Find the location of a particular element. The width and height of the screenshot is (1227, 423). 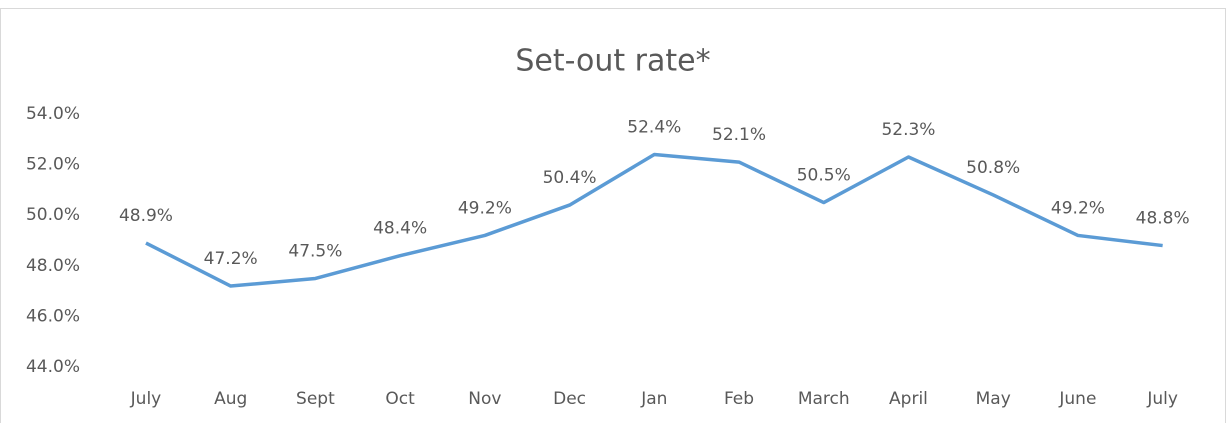

data-label: 48.4% is located at coordinates (400, 229).